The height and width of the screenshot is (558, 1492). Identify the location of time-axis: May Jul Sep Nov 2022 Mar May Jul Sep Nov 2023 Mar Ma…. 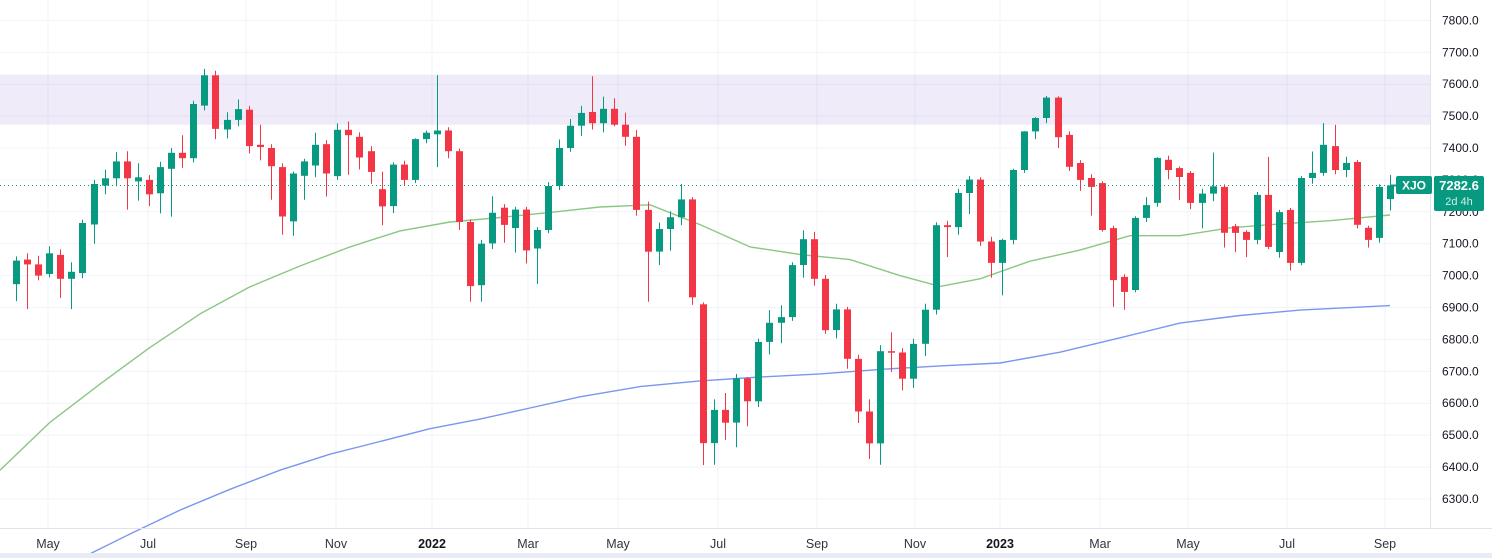
(716, 544).